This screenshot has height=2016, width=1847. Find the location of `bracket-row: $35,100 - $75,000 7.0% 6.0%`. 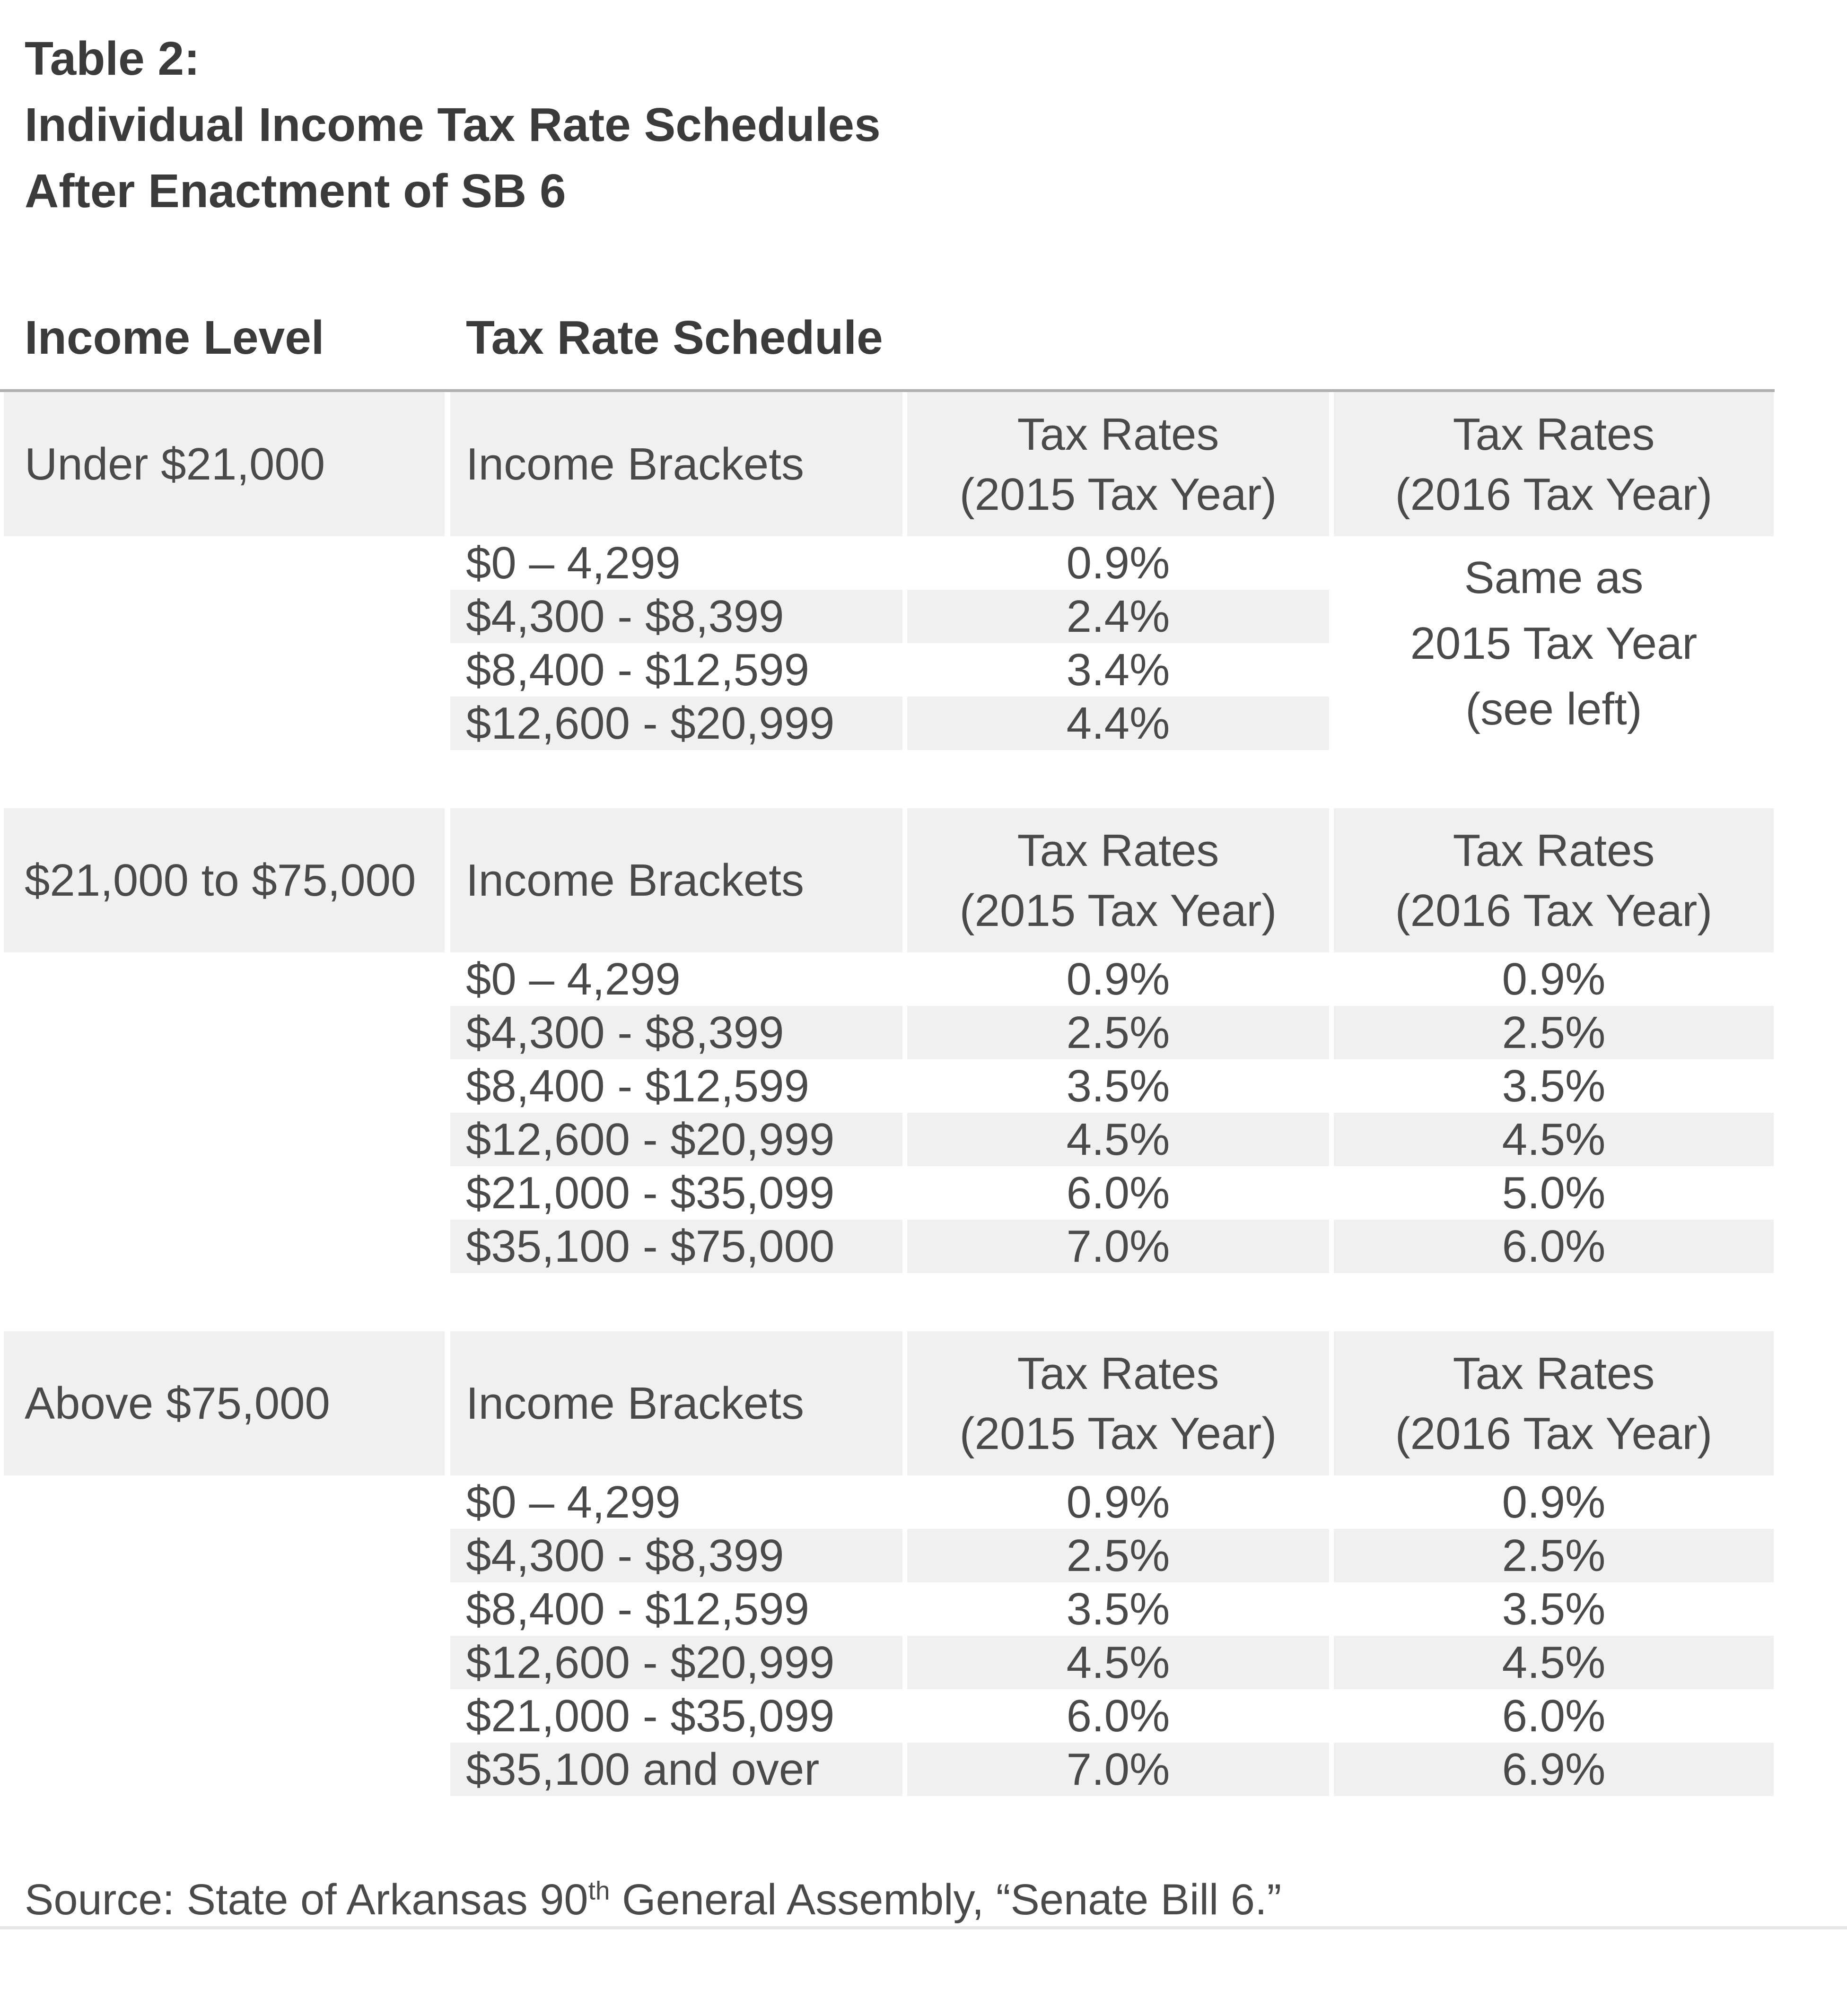

bracket-row: $35,100 - $75,000 7.0% 6.0% is located at coordinates (889, 1246).